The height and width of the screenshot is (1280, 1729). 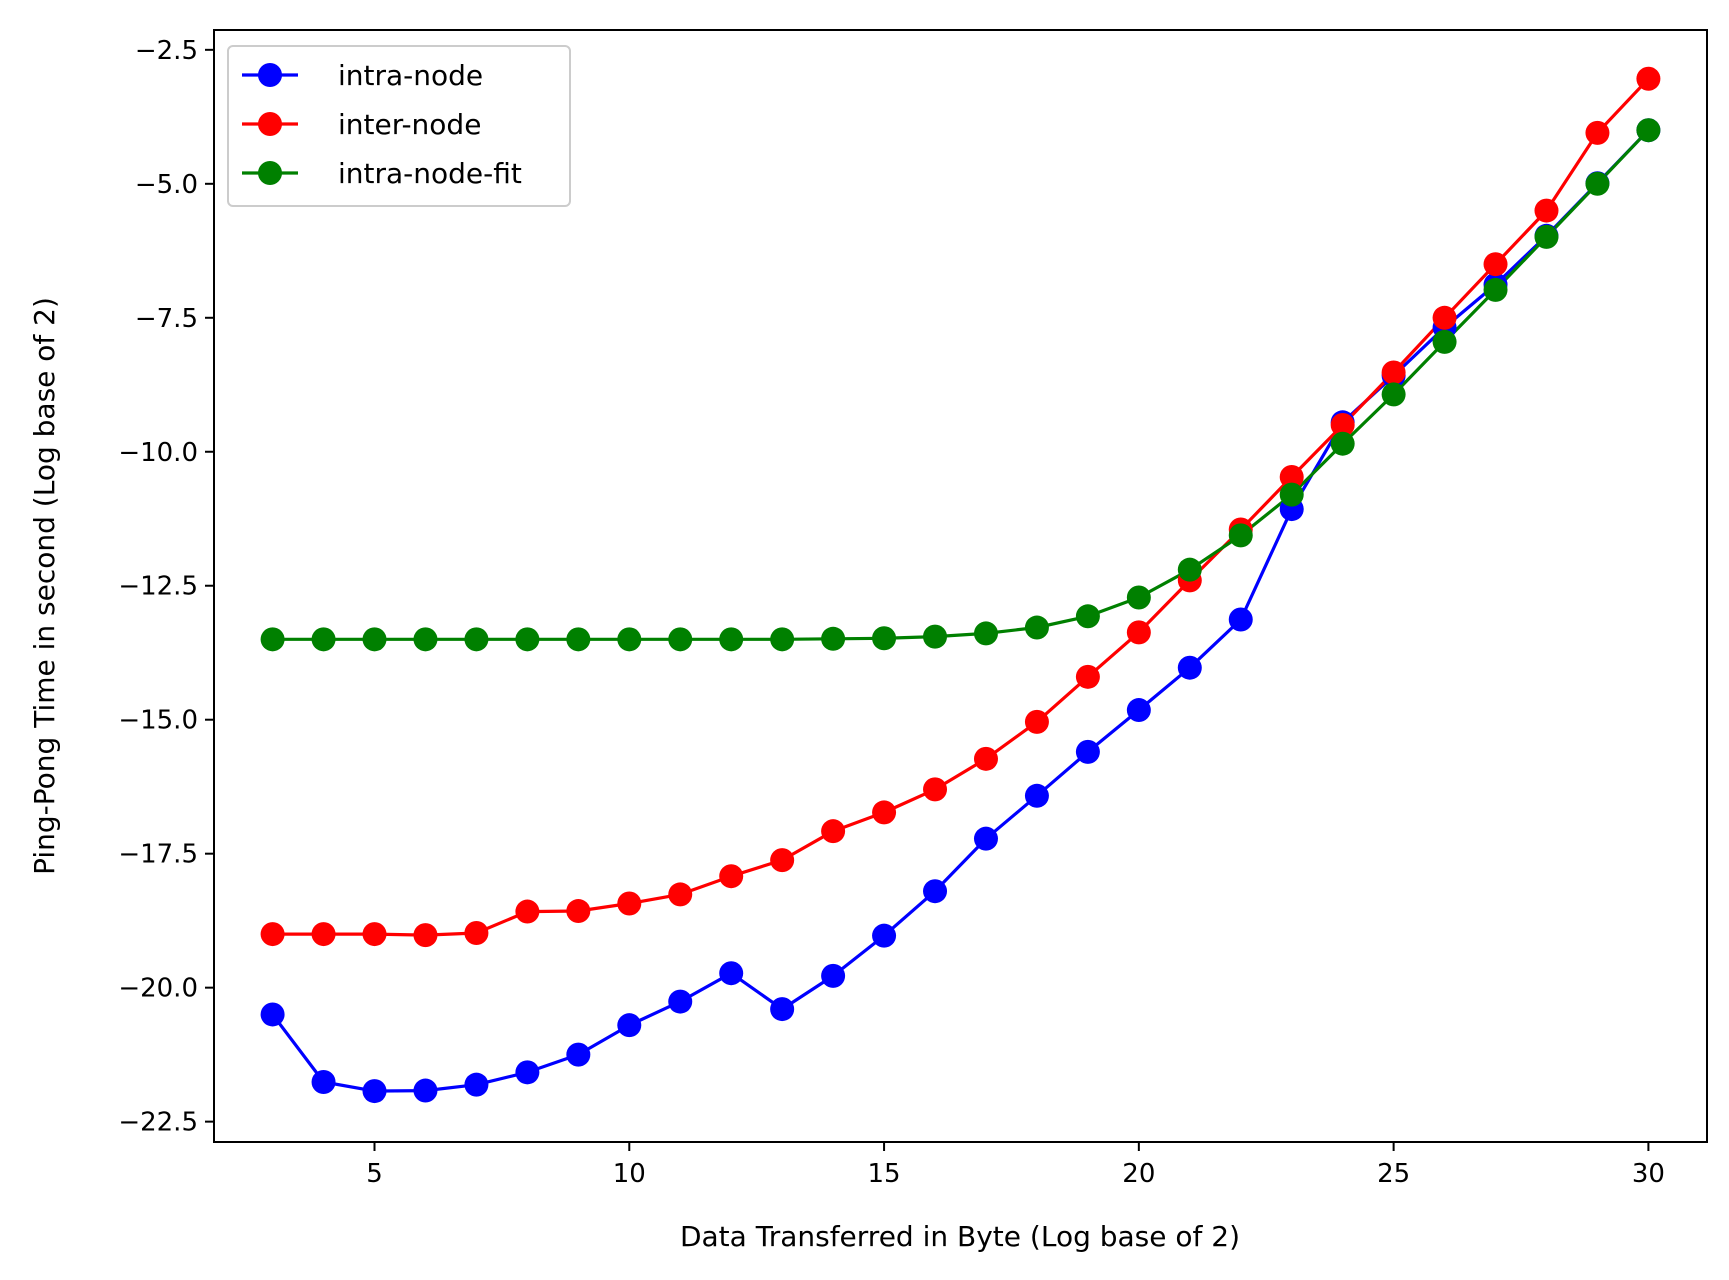 What do you see at coordinates (166, 185) in the screenshot?
I see `y-tick-label: −5.0` at bounding box center [166, 185].